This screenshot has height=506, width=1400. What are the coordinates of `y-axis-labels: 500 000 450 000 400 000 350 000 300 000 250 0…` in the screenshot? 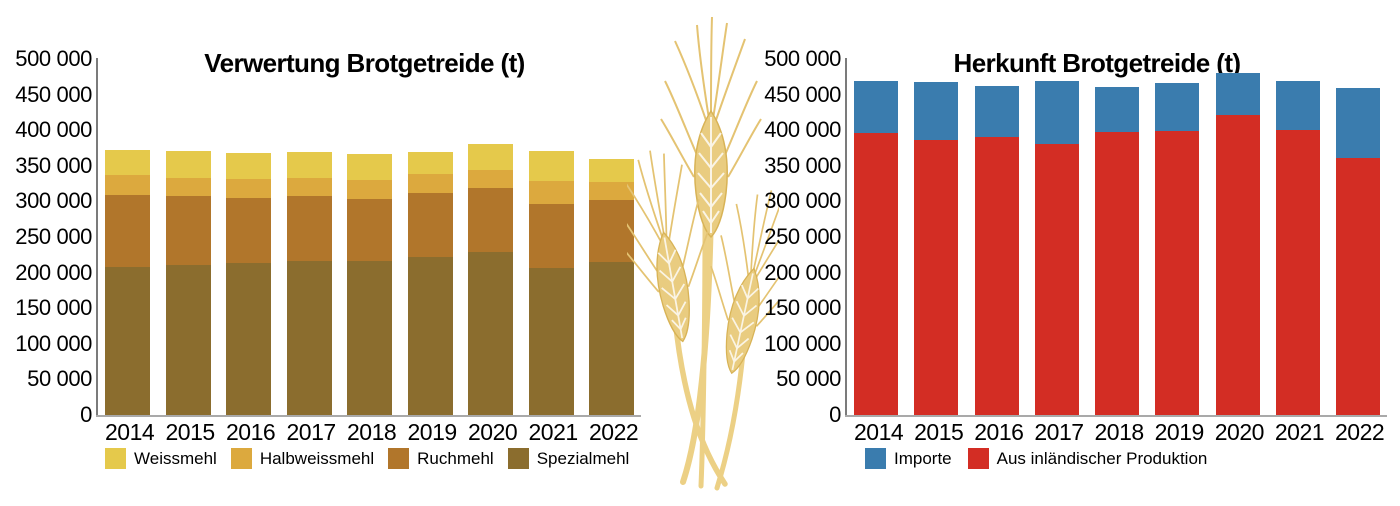 It's located at (50, 237).